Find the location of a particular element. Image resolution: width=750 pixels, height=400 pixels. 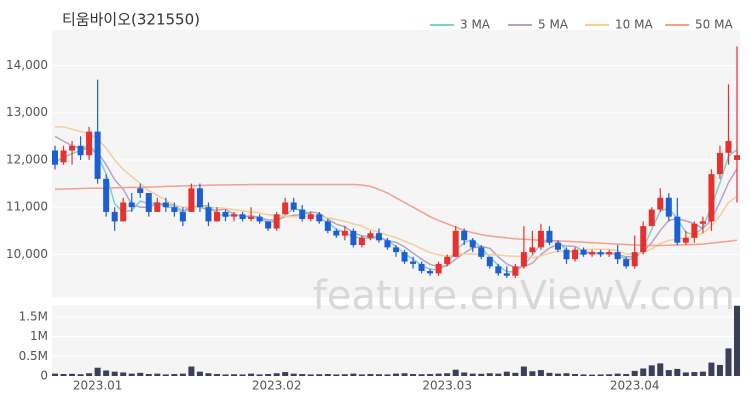

x-tick-label: 2023.02 is located at coordinates (277, 386).